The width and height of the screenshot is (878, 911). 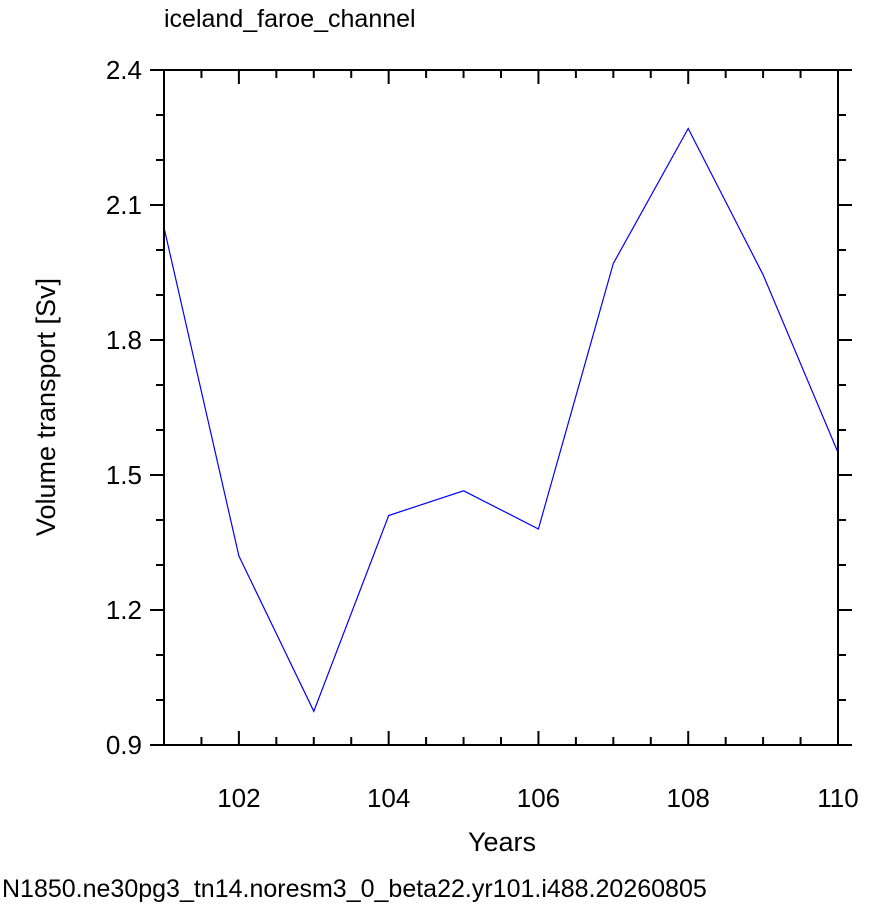 What do you see at coordinates (388, 798) in the screenshot?
I see `x-tick-label: 104` at bounding box center [388, 798].